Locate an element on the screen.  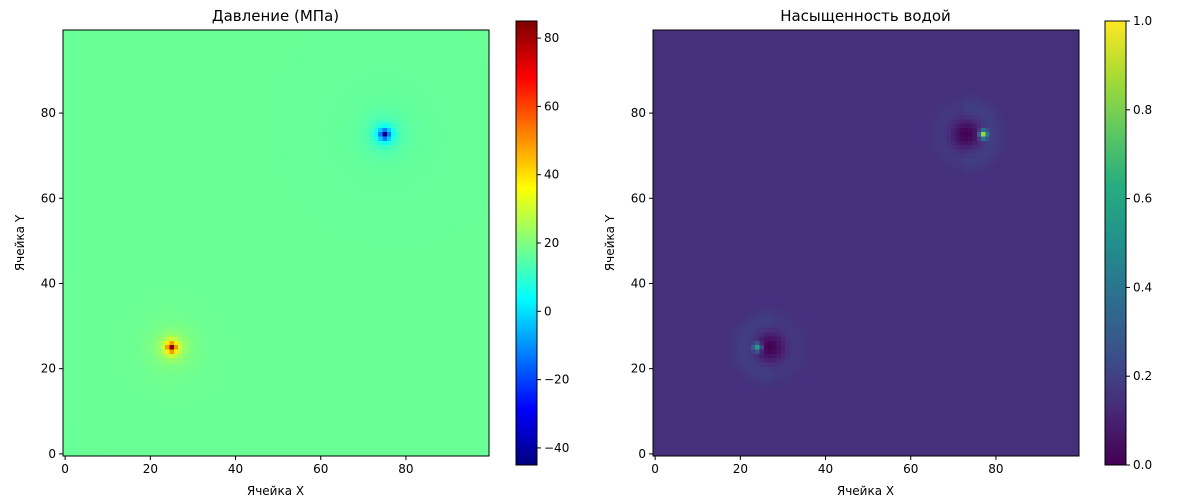
pressure-ylabel: Ячейка Y is located at coordinates (20, 242).